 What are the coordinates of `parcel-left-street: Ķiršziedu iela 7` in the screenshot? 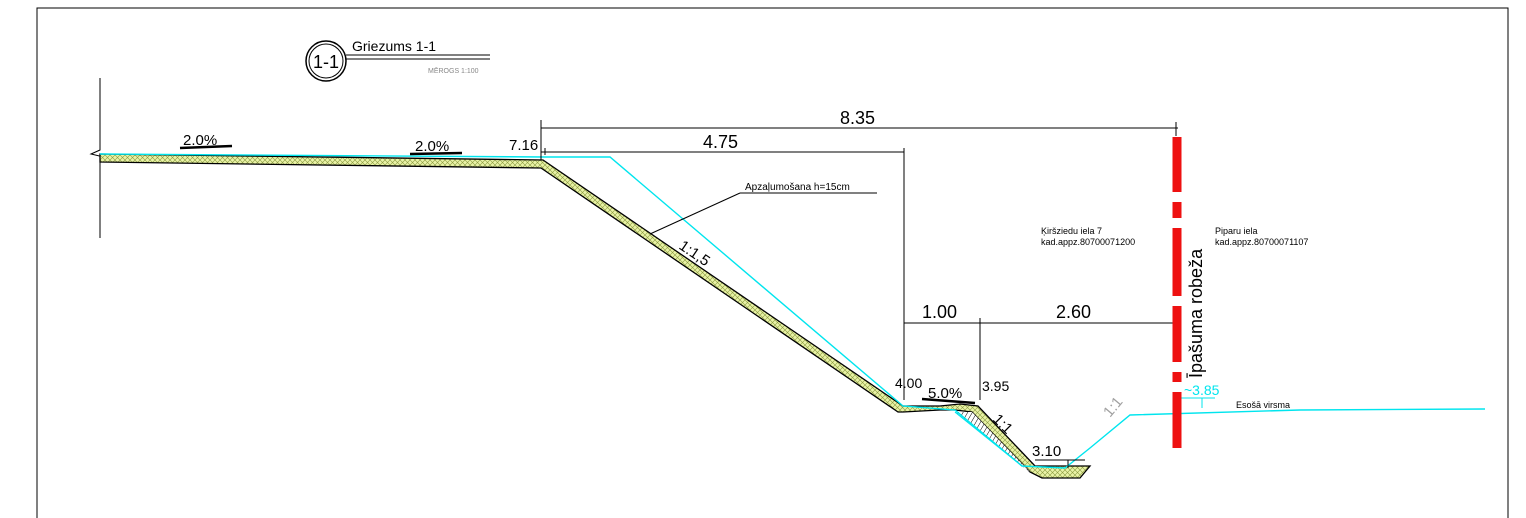 It's located at (1071, 231).